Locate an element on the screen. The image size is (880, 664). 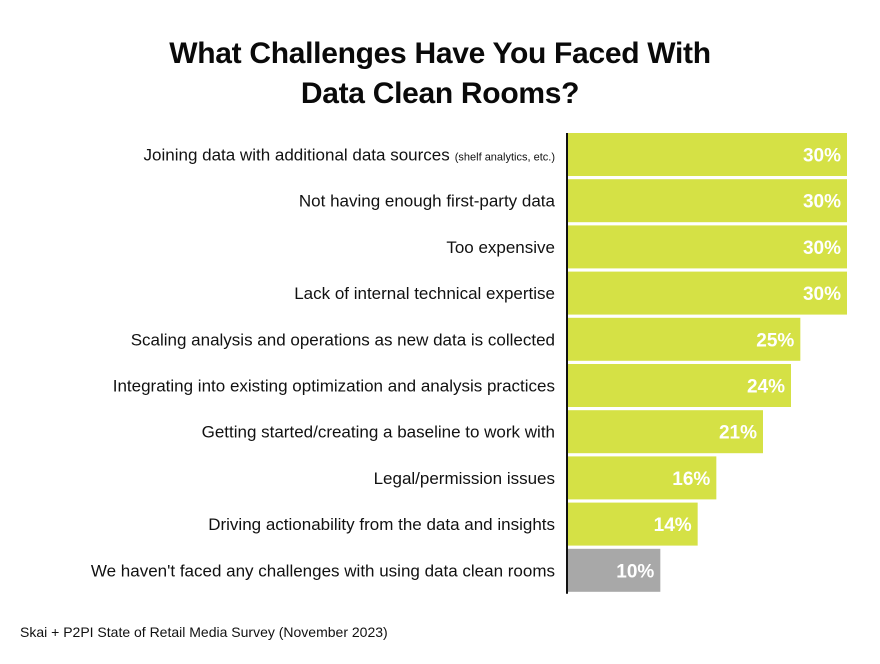
value-label-10: 10% is located at coordinates (635, 571).